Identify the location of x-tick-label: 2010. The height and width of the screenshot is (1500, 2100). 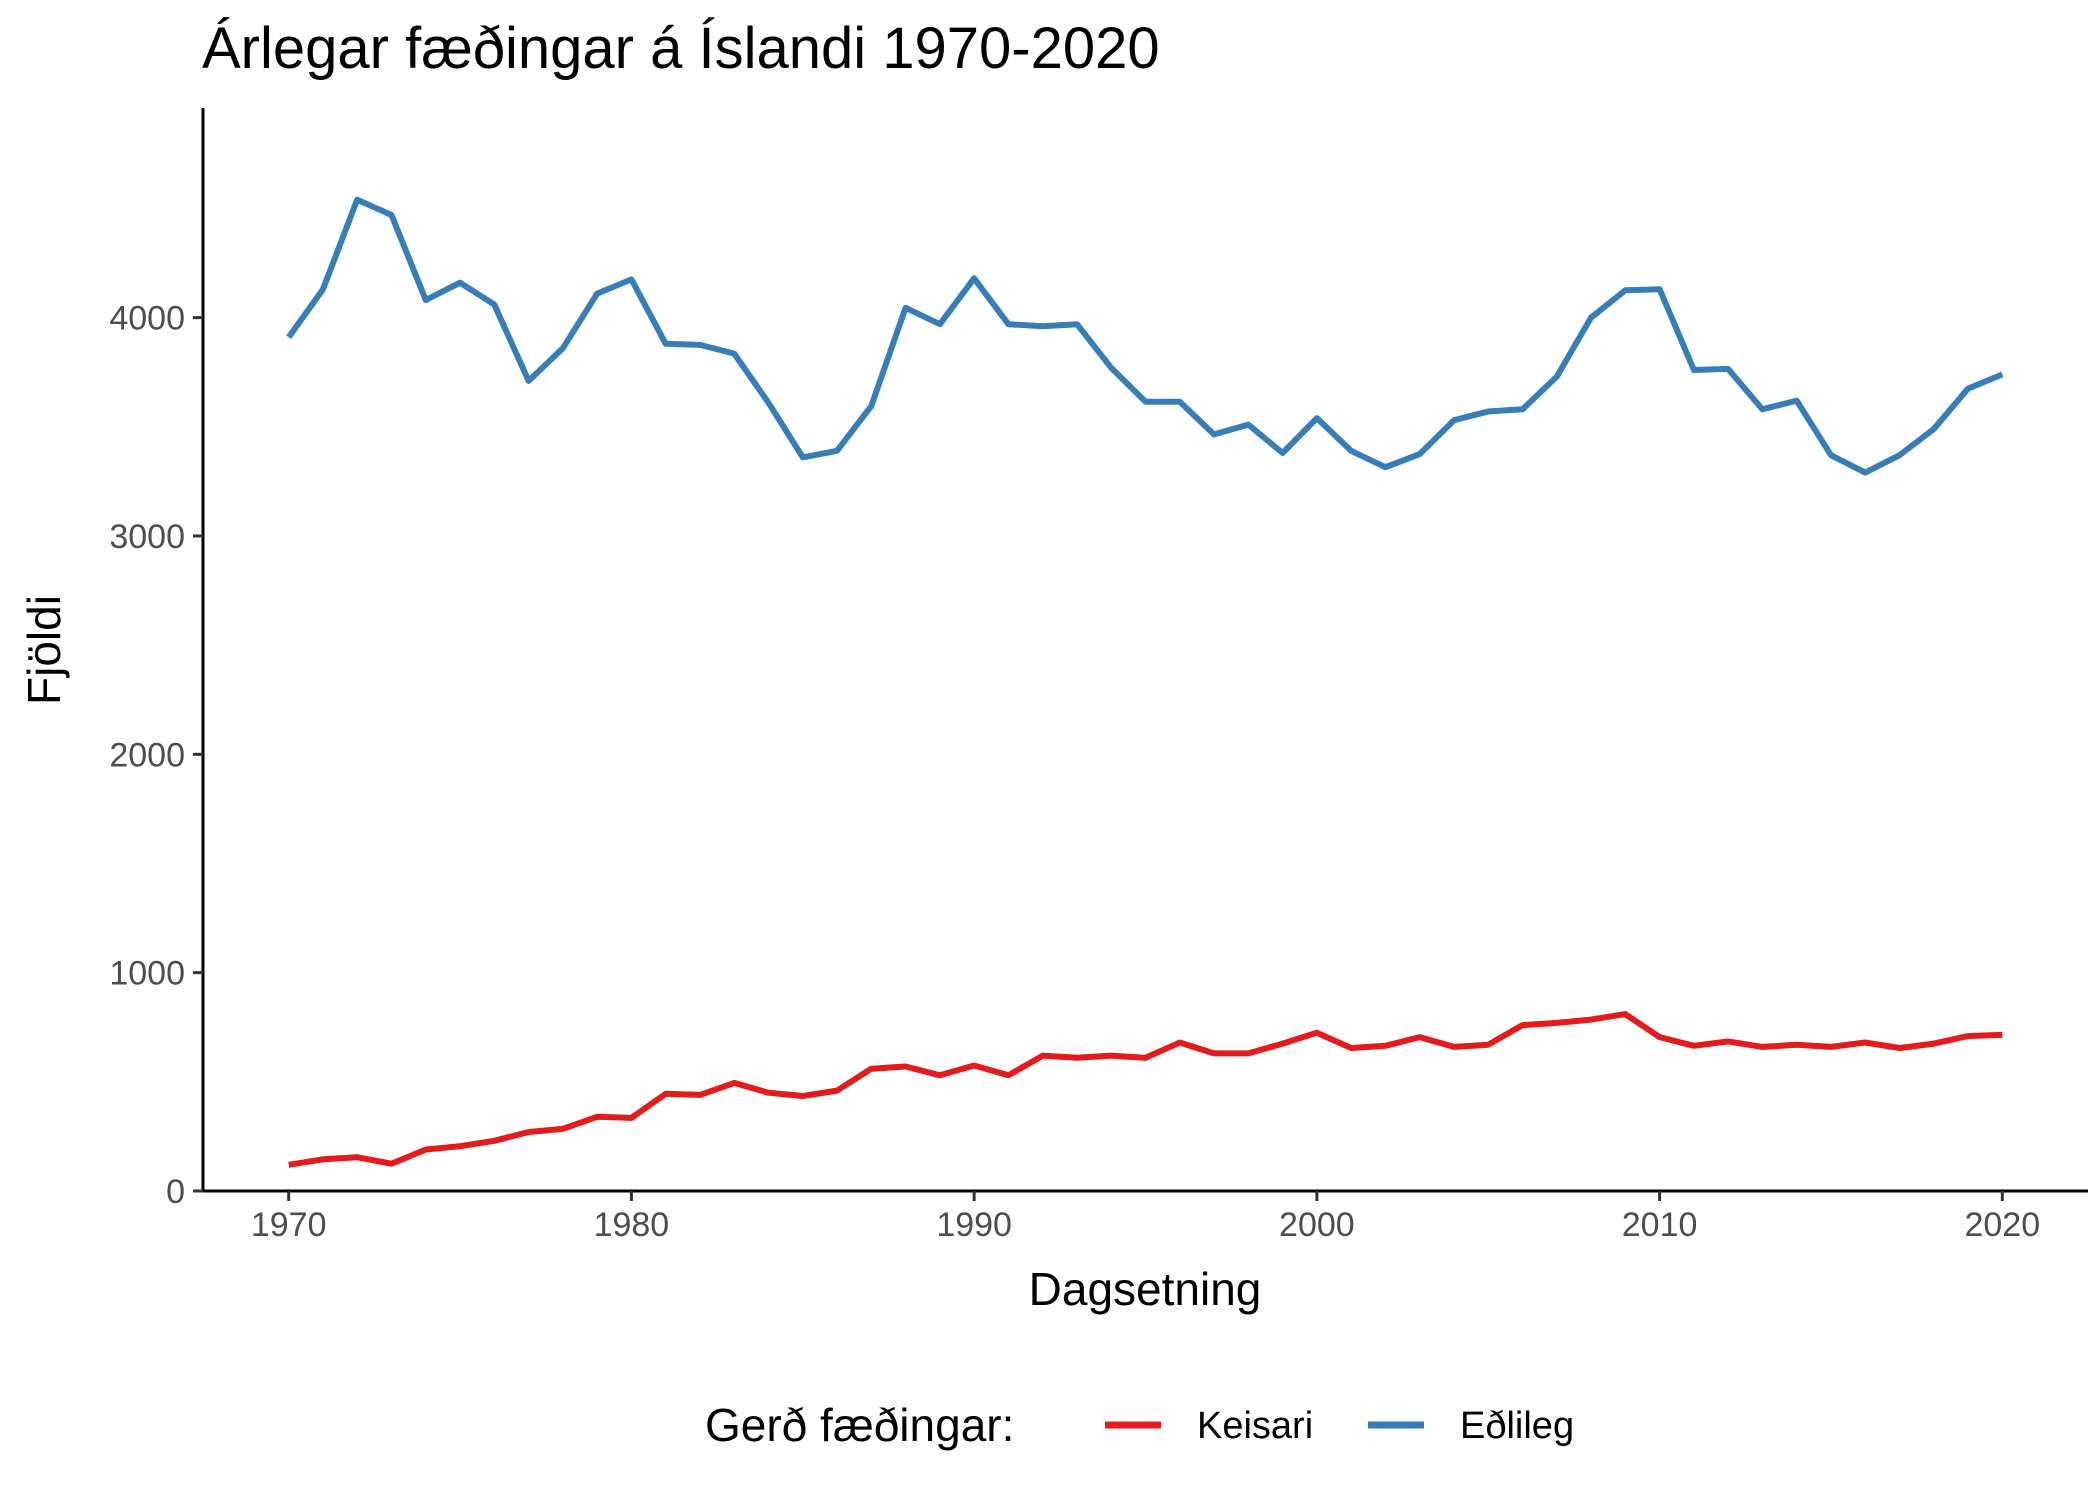
(1660, 1225).